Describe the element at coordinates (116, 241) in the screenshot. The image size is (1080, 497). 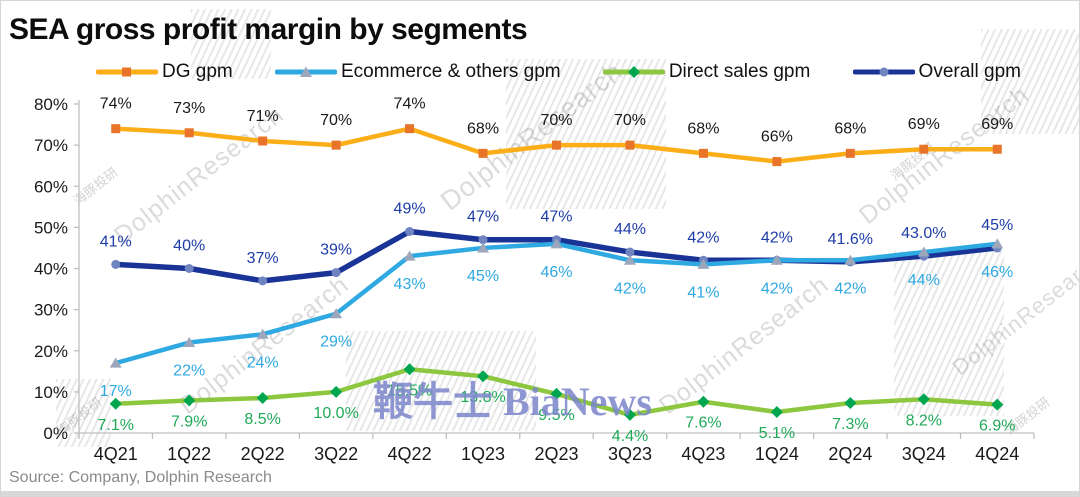
I see `data-label: 41%` at that location.